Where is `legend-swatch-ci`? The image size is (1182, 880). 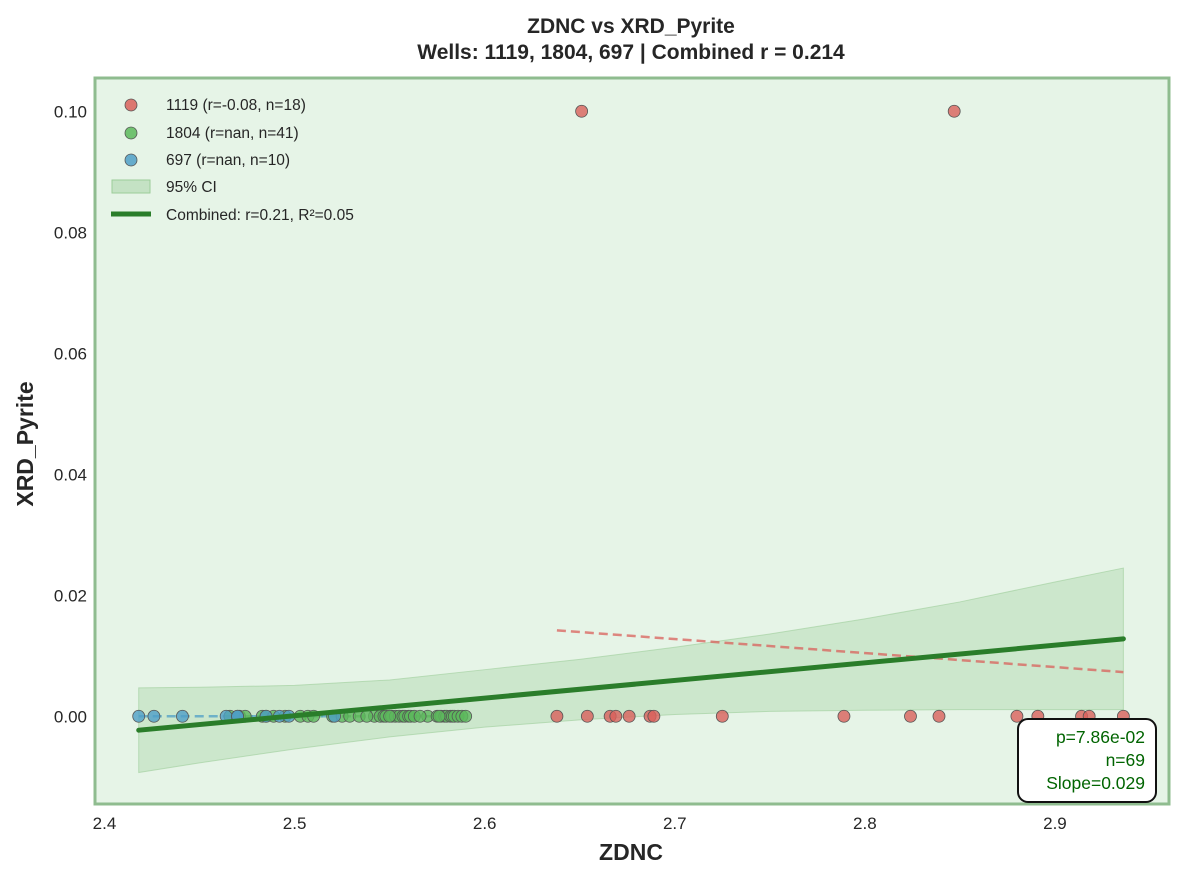 legend-swatch-ci is located at coordinates (131, 186).